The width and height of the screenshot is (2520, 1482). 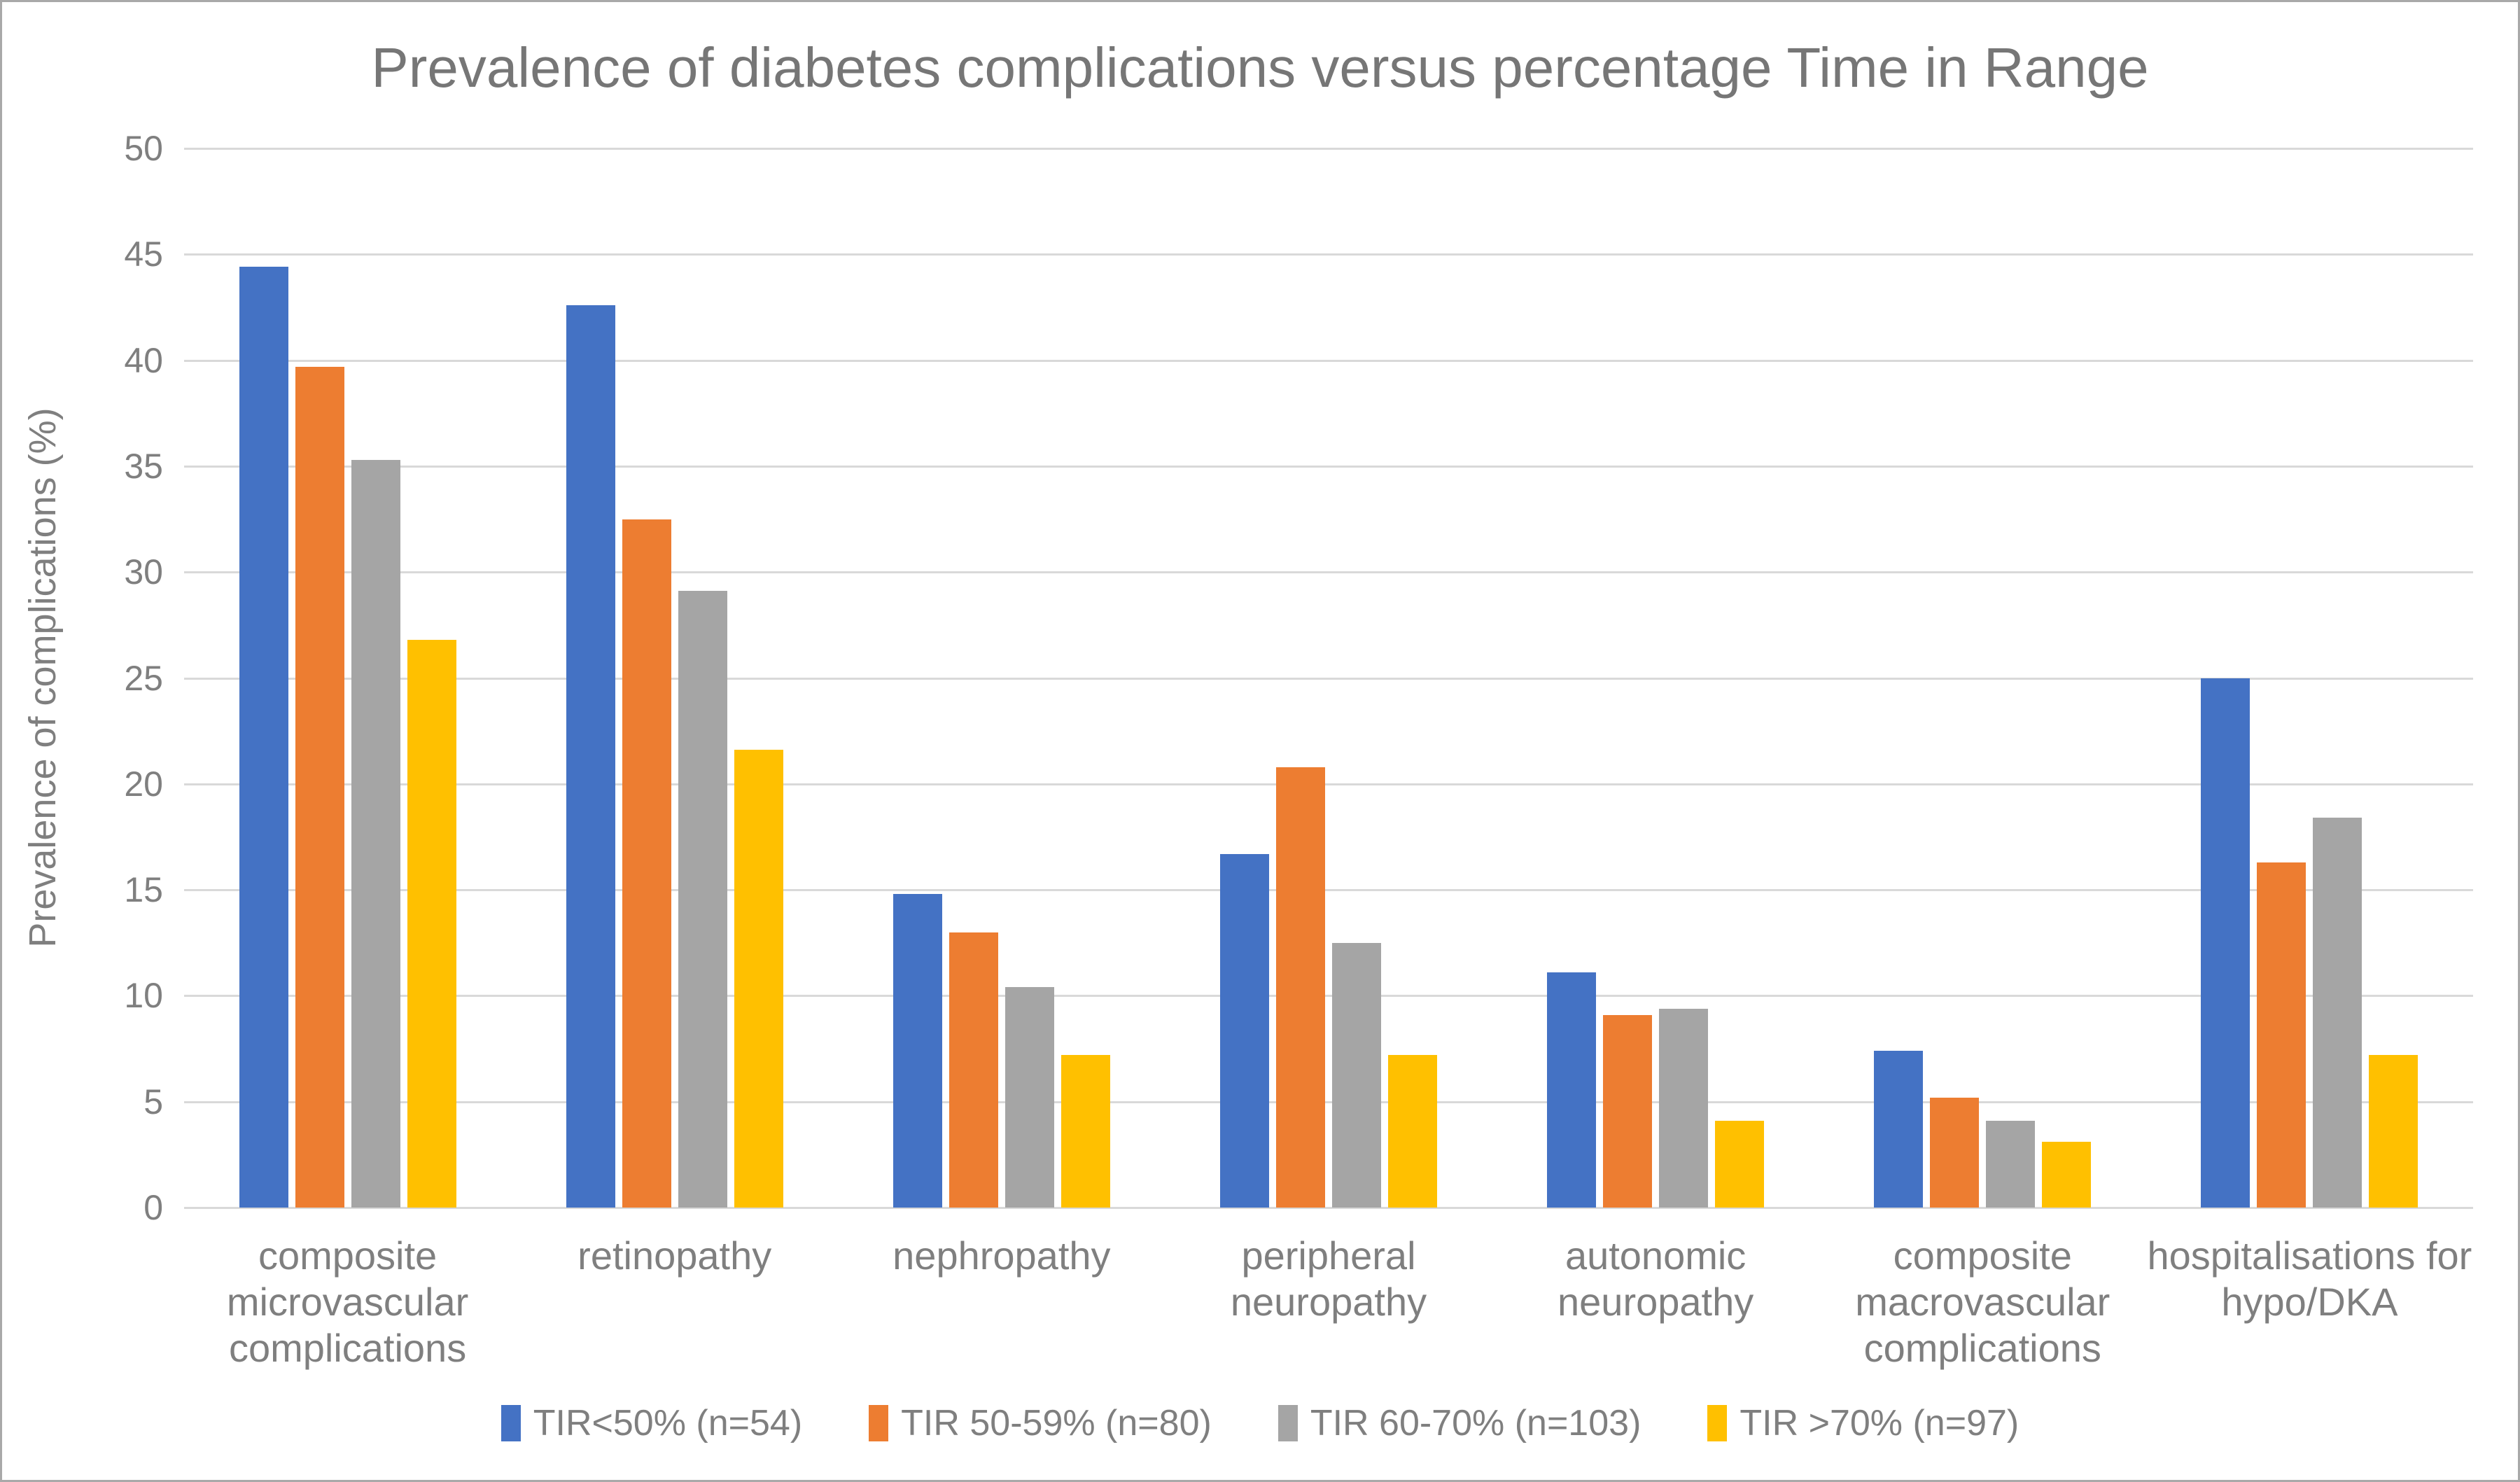 I want to click on bar-series1-cat1, so click(x=263, y=737).